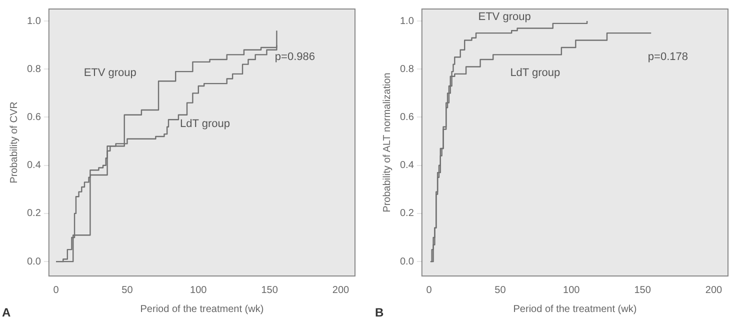 This screenshot has height=321, width=746. I want to click on text: B, so click(379, 312).